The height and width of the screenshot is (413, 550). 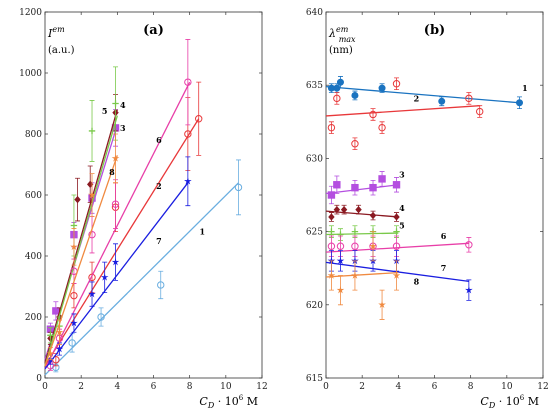 I want to click on b-series-label: 8, so click(x=417, y=281).